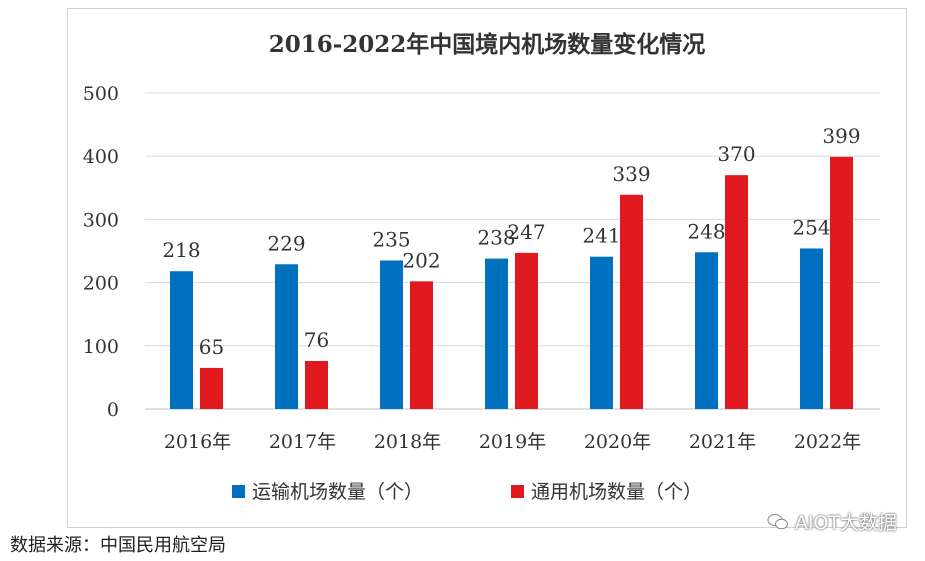 This screenshot has width=925, height=561. What do you see at coordinates (496, 238) in the screenshot?
I see `data-label: 238` at bounding box center [496, 238].